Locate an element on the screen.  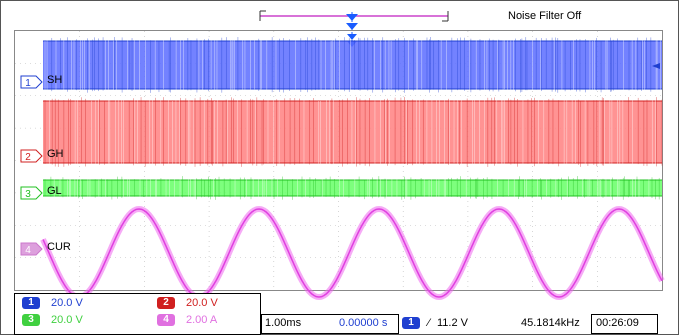
timebase-position: 0.00000 s is located at coordinates (363, 323).